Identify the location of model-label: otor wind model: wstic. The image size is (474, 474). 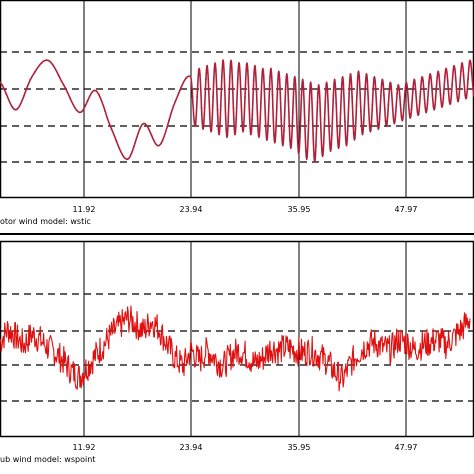
(45, 221).